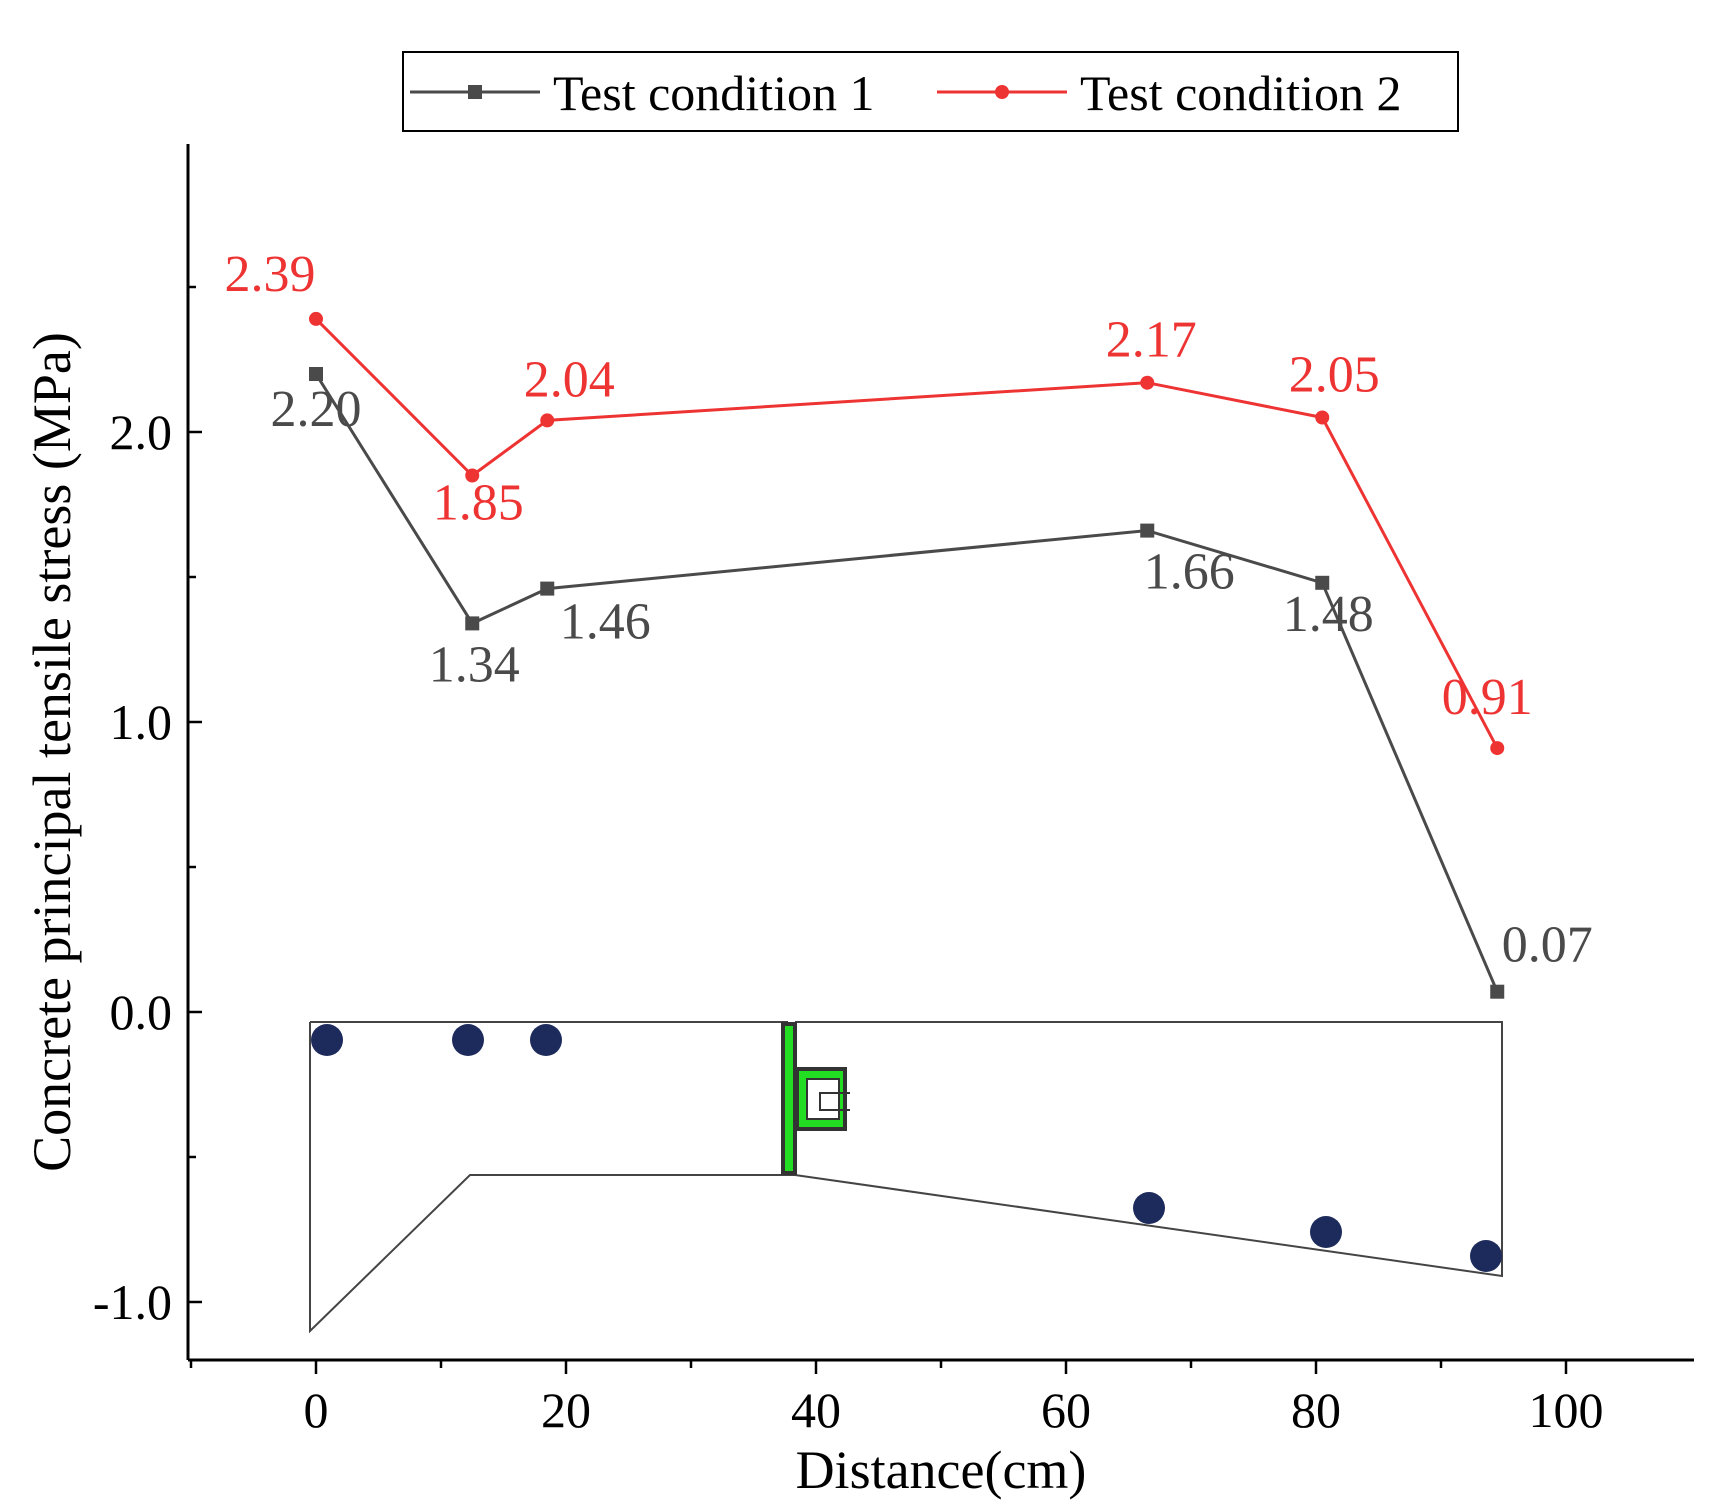 The height and width of the screenshot is (1510, 1720). What do you see at coordinates (566, 1410) in the screenshot?
I see `x-tick-label: 20` at bounding box center [566, 1410].